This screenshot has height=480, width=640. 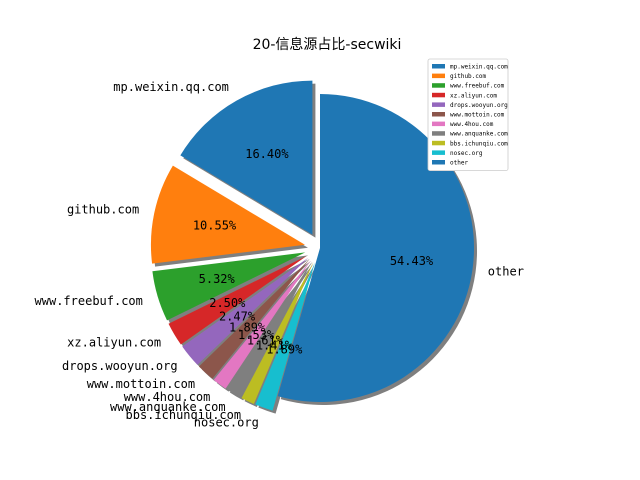 What do you see at coordinates (479, 67) in the screenshot?
I see `legend-entry: mp.weixin.qq.com` at bounding box center [479, 67].